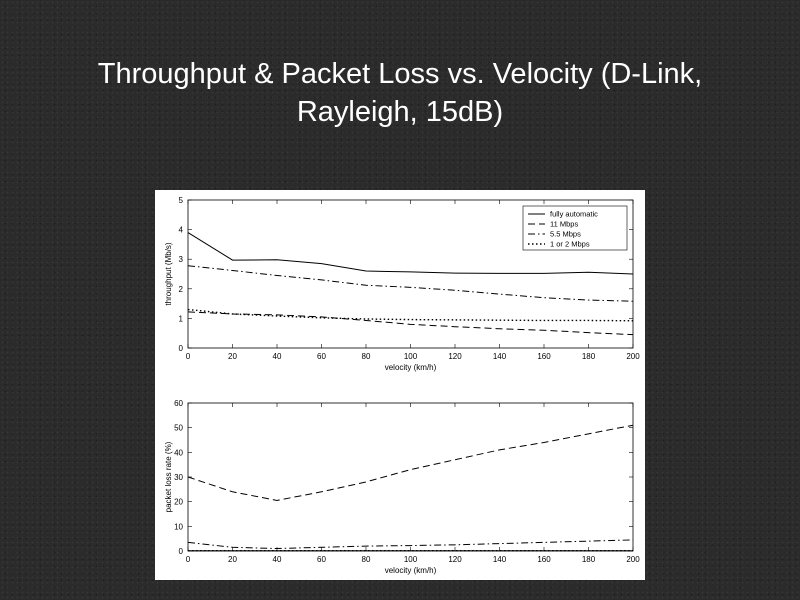 Image resolution: width=800 pixels, height=600 pixels. What do you see at coordinates (321, 559) in the screenshot?
I see `packet-loss-x-tick-label: 60` at bounding box center [321, 559].